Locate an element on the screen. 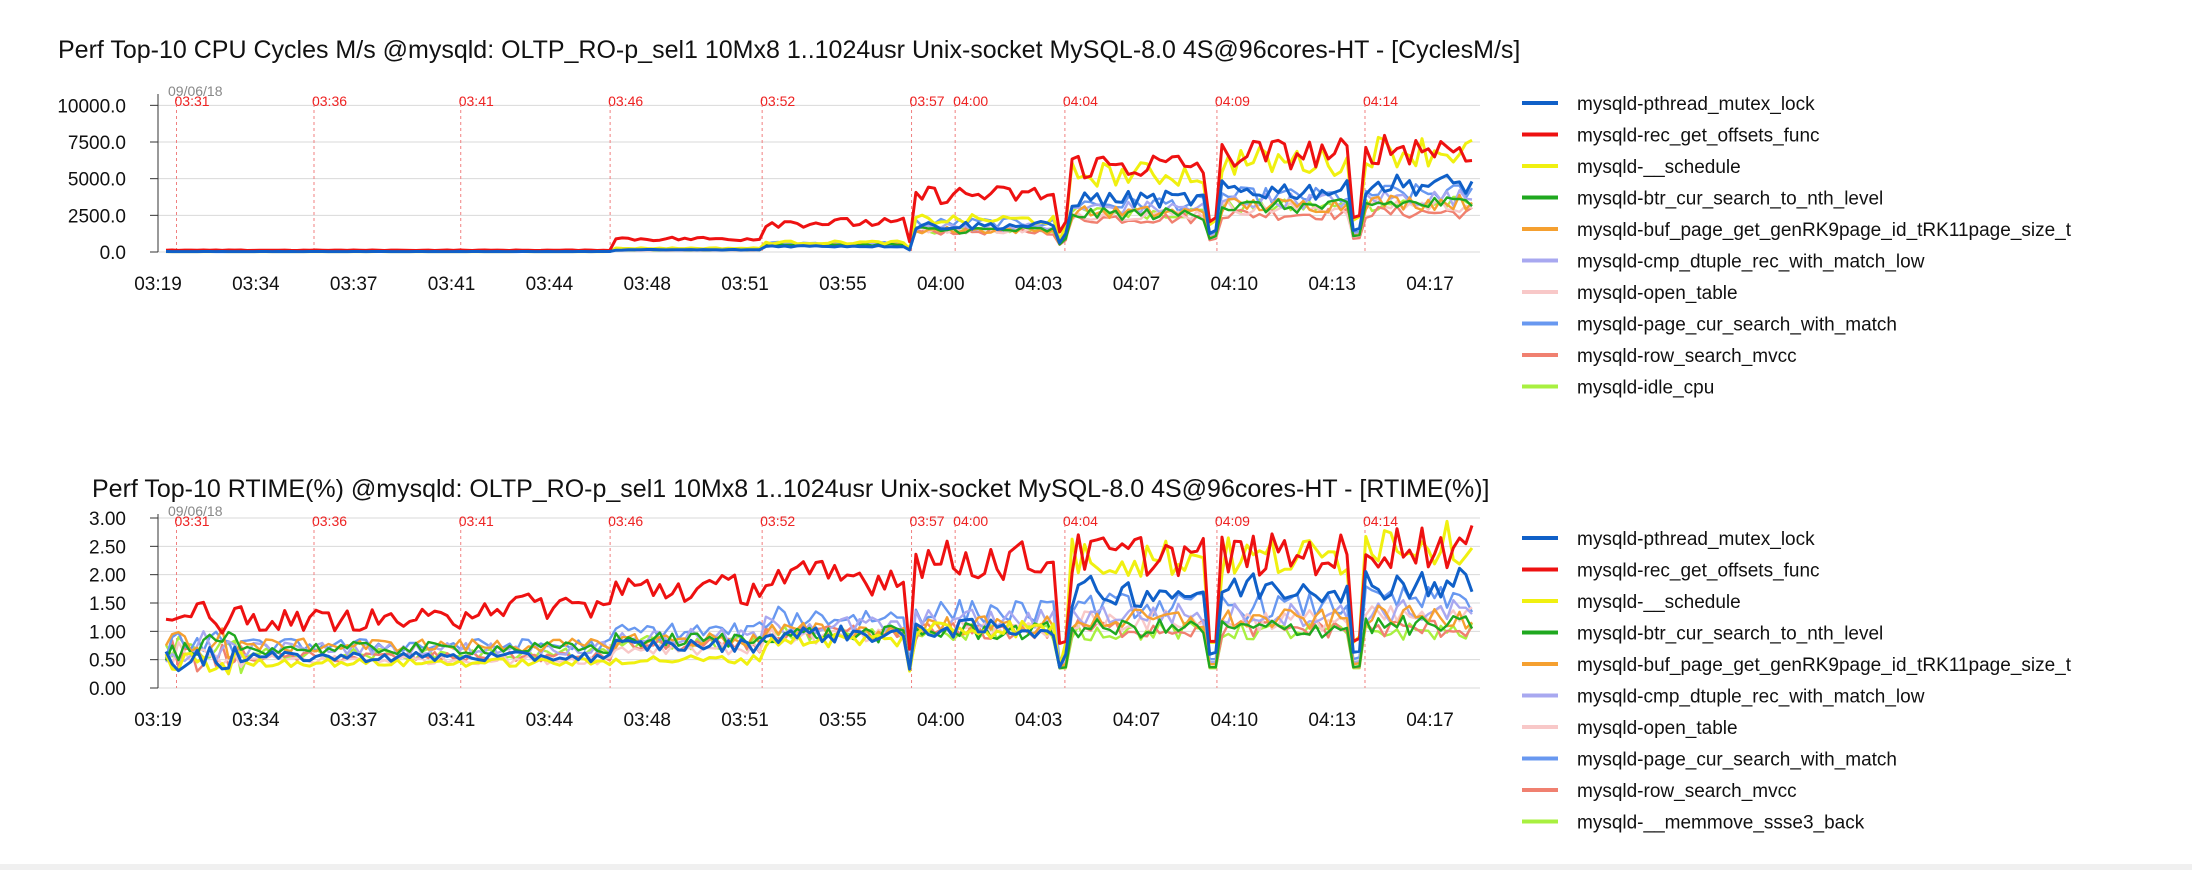 This screenshot has height=870, width=2192. y-tick-label: 2.00 is located at coordinates (107, 576).